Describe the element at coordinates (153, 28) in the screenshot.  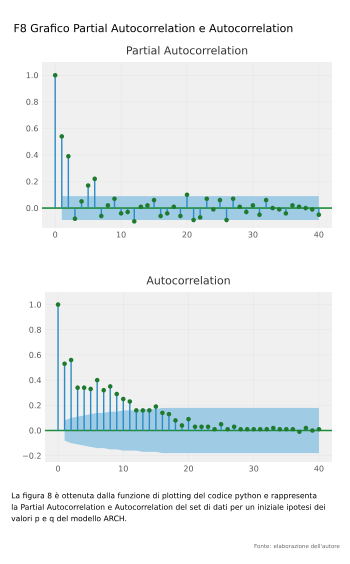
I see `chart-title: F8 Grafico Partial Autocorrelation e Autocorrelation` at that location.